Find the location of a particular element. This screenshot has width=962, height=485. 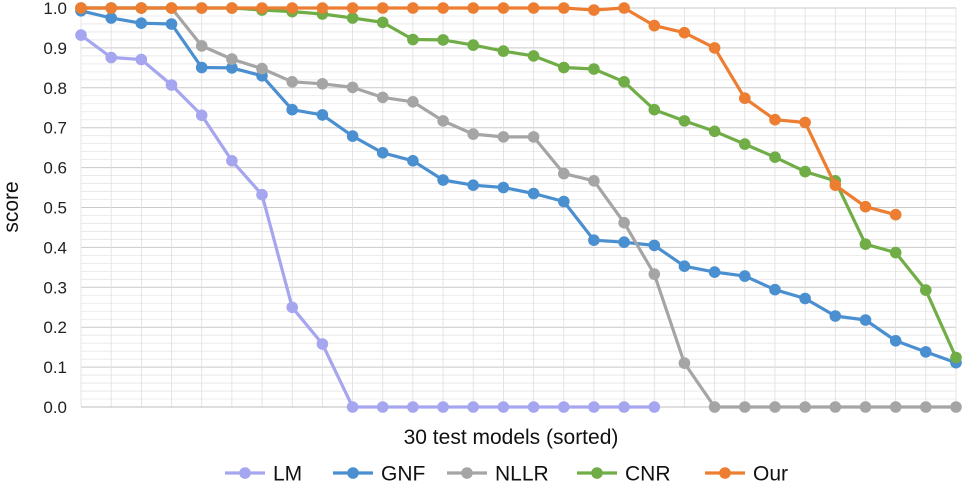

y-tick-label: 0.5 is located at coordinates (55, 208).